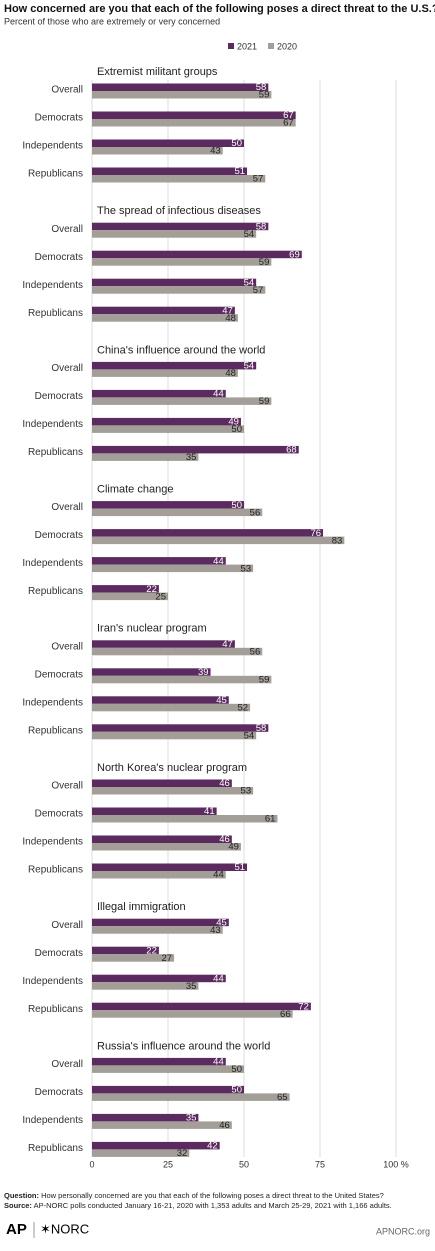 This screenshot has height=1251, width=435. What do you see at coordinates (244, 1164) in the screenshot?
I see `x-tick-label: 50` at bounding box center [244, 1164].